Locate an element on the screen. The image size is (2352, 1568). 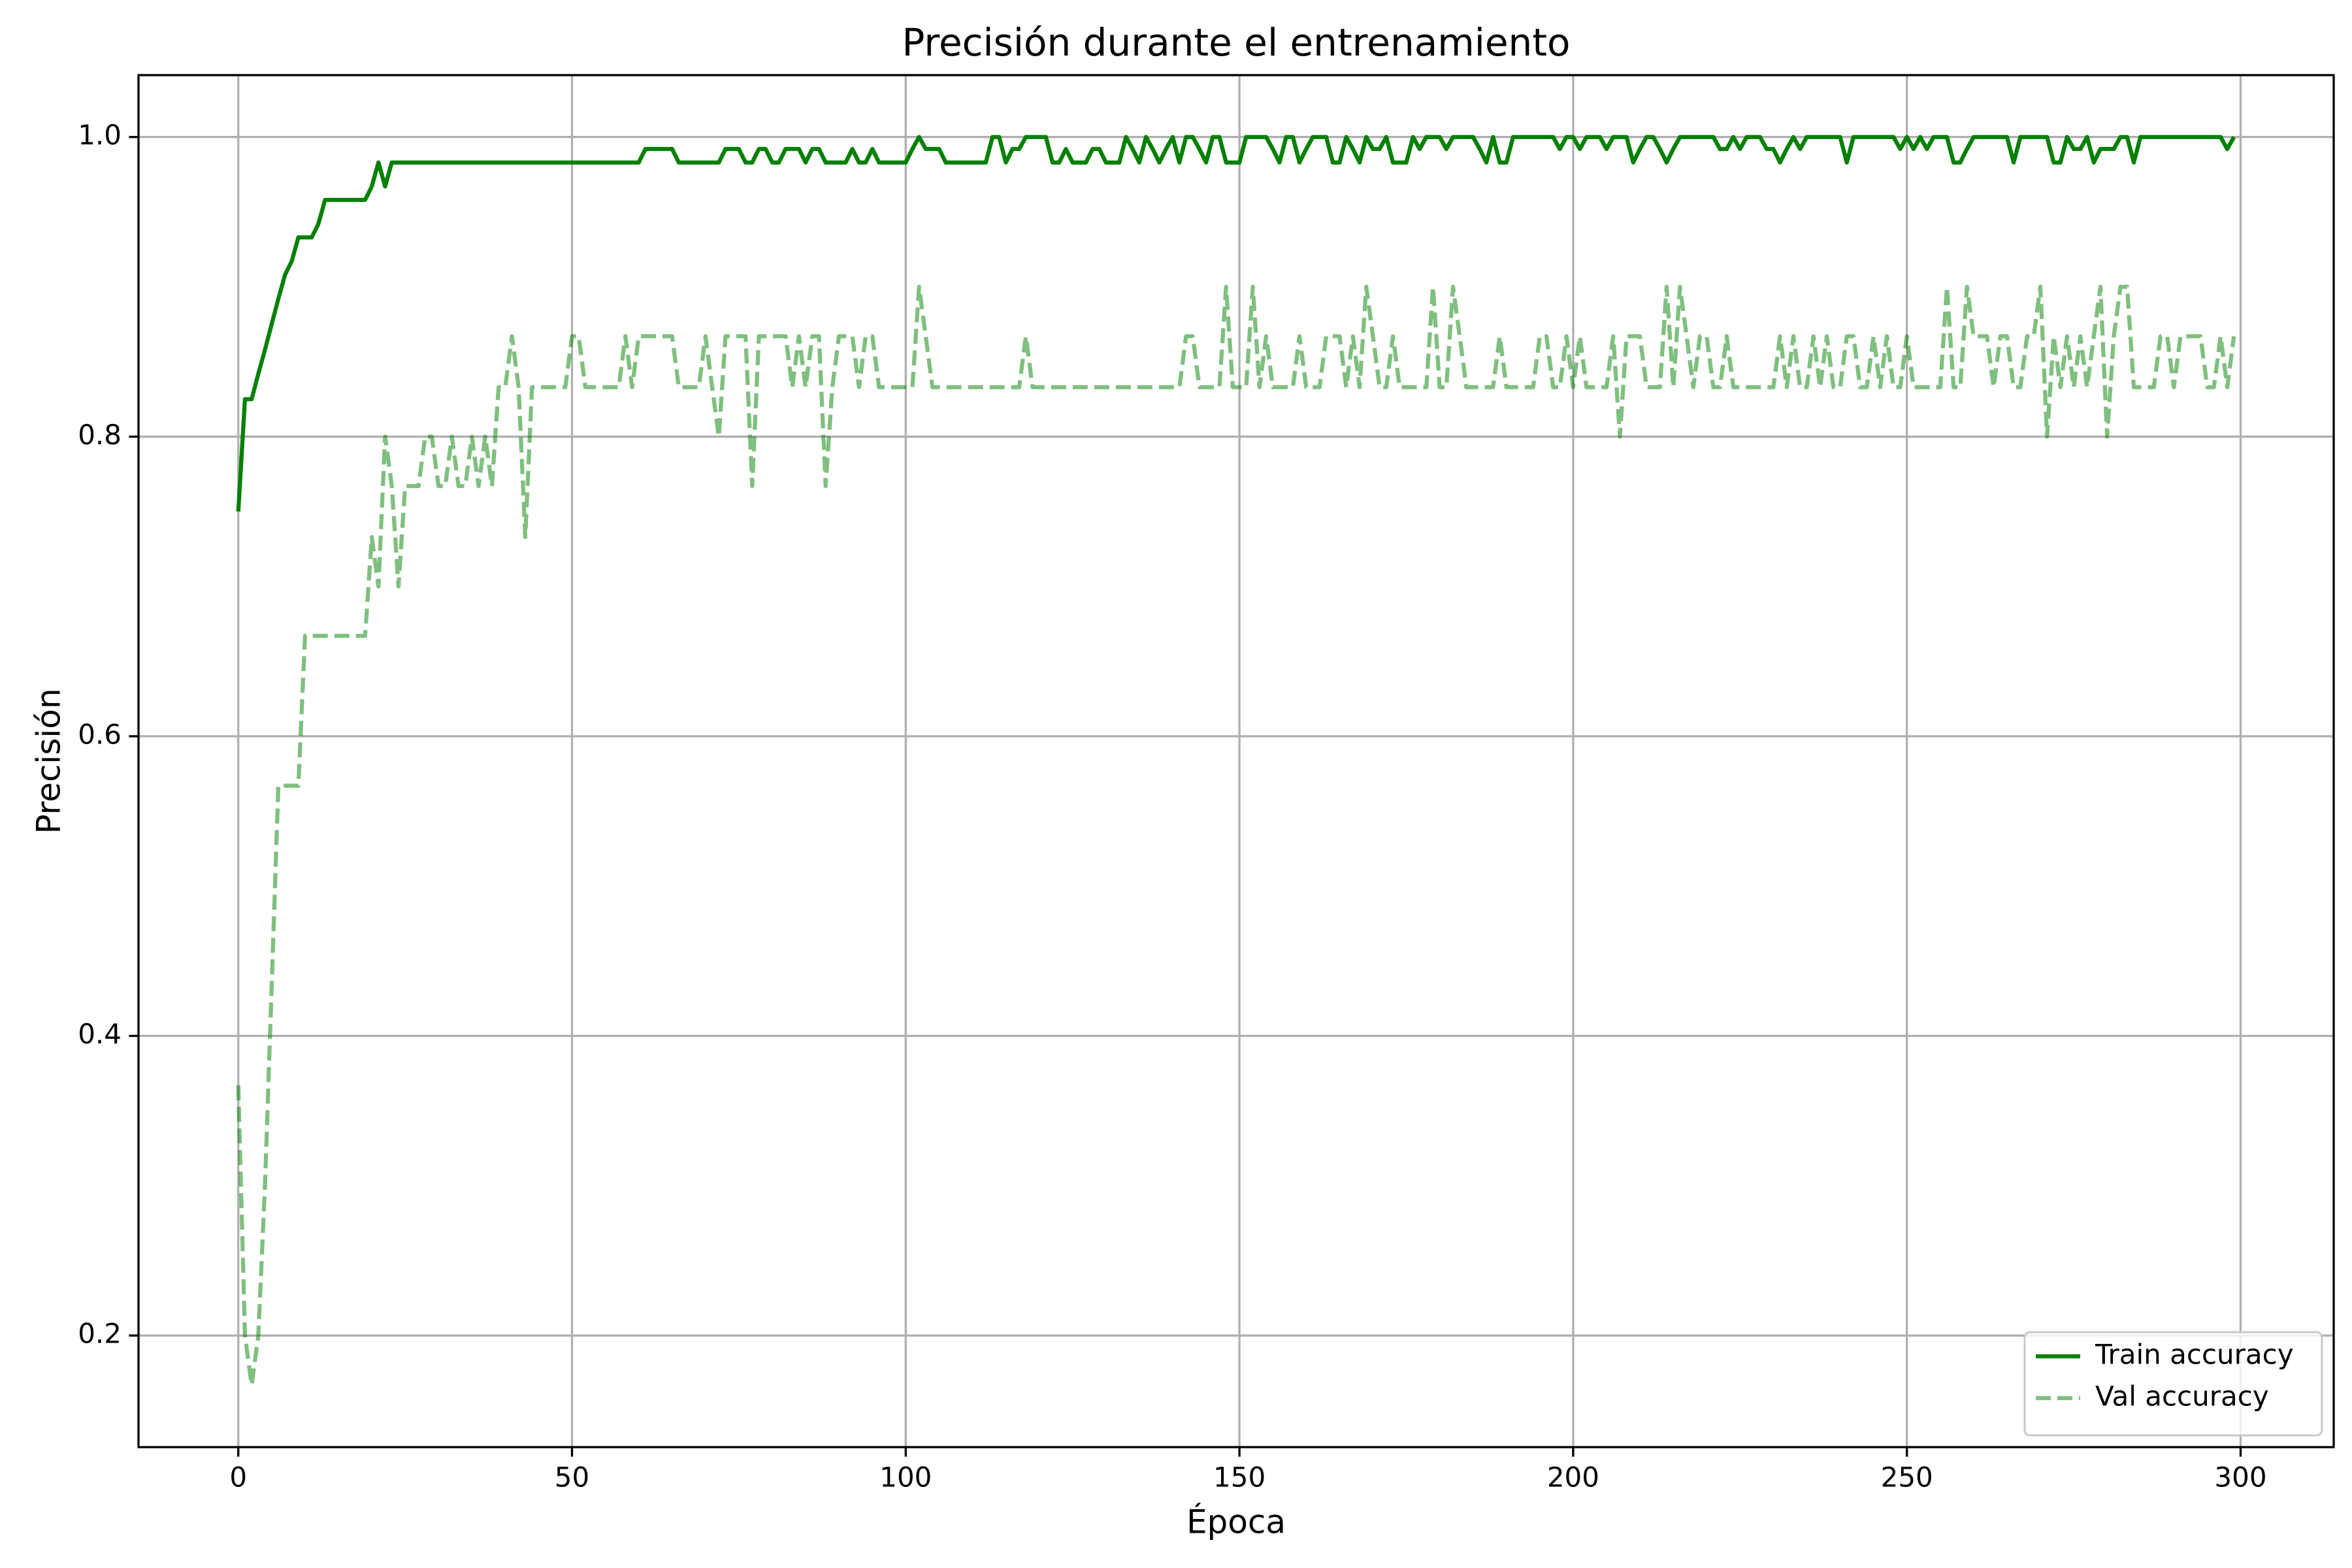
x-tick-label: 100 is located at coordinates (905, 1478).